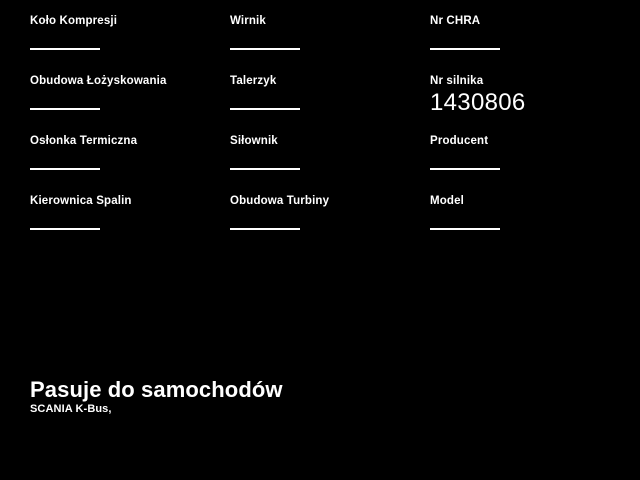 Image resolution: width=640 pixels, height=480 pixels. Describe the element at coordinates (71, 409) in the screenshot. I see `fitment-vehicle-list: SCANIA K-Bus,` at that location.